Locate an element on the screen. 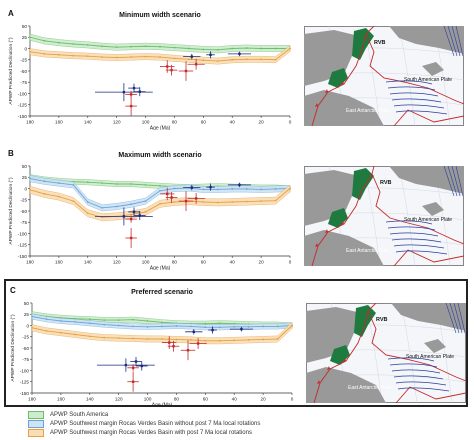 Image resolution: width=474 pixels, height=440 pixels. y-tick-label: 50 is located at coordinates (25, 166).